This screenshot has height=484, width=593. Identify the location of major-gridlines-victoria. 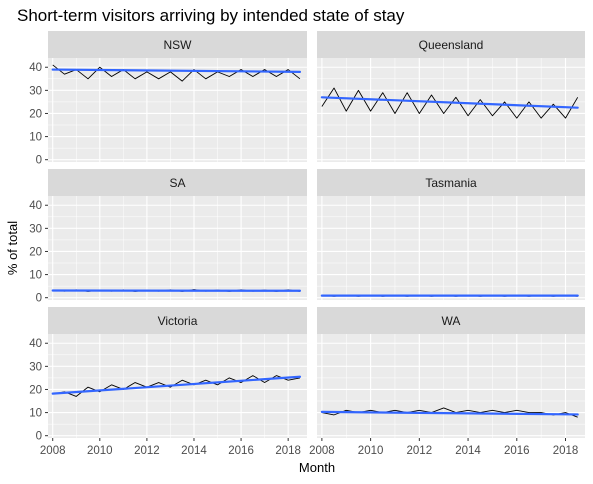
(177, 386).